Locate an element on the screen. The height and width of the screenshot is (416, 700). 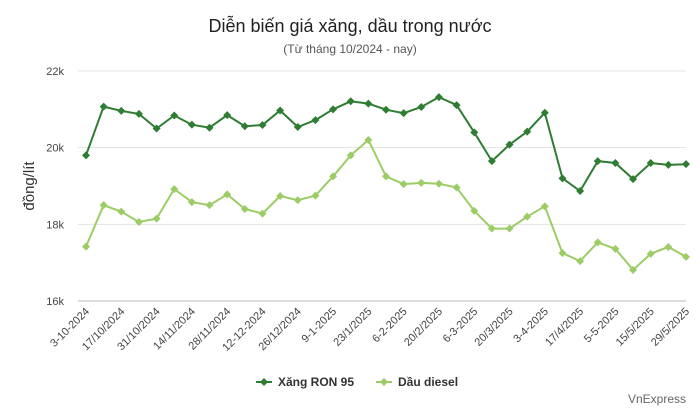
source-credit: VnExpress is located at coordinates (656, 399).